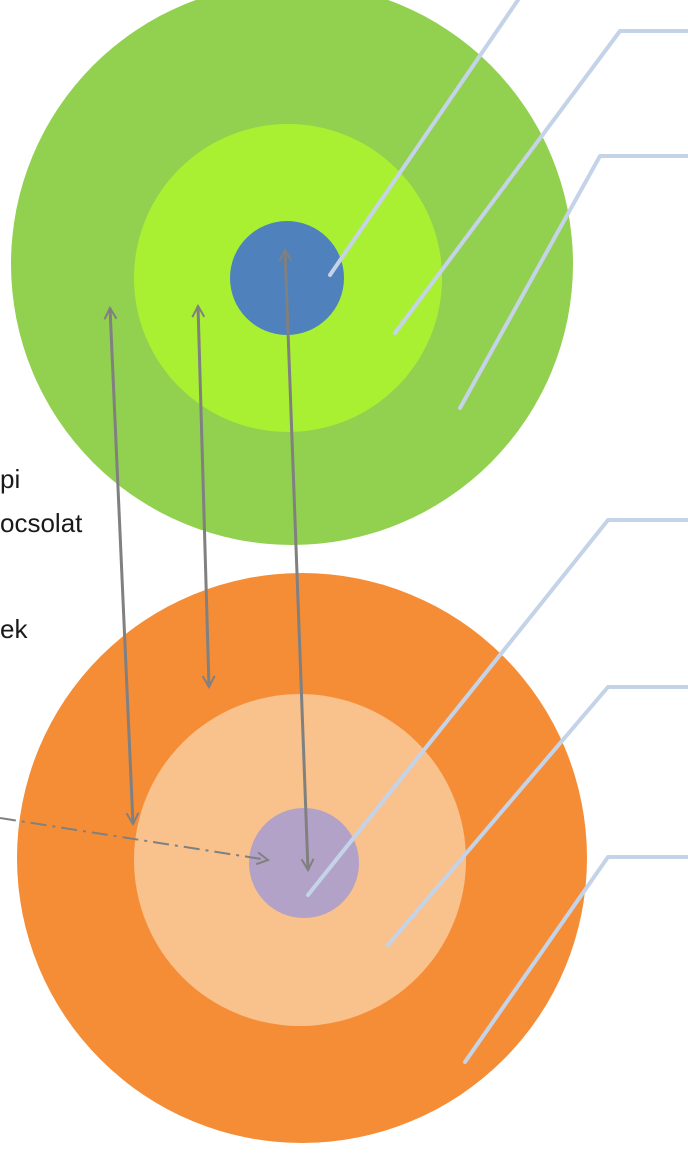  I want to click on left-text-fragment-2: ocsolat, so click(41, 523).